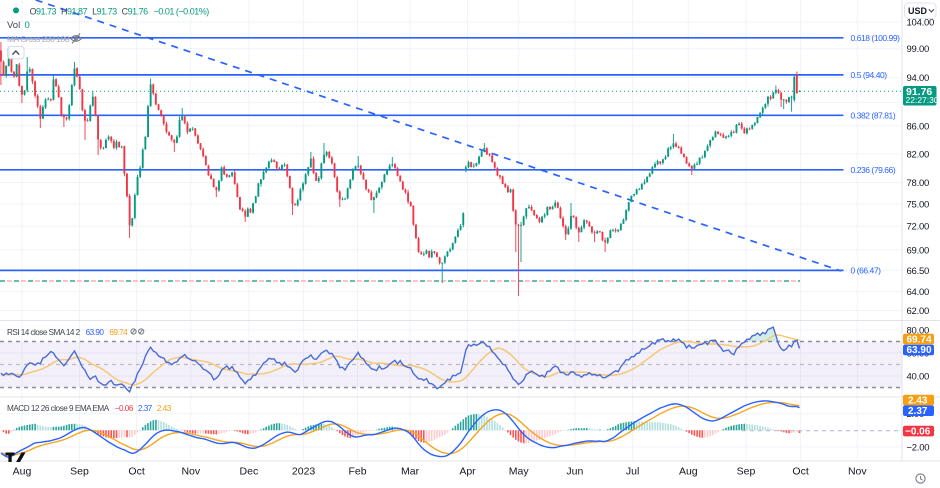 This screenshot has height=488, width=940. I want to click on svg-text: 99.00, so click(918, 49).